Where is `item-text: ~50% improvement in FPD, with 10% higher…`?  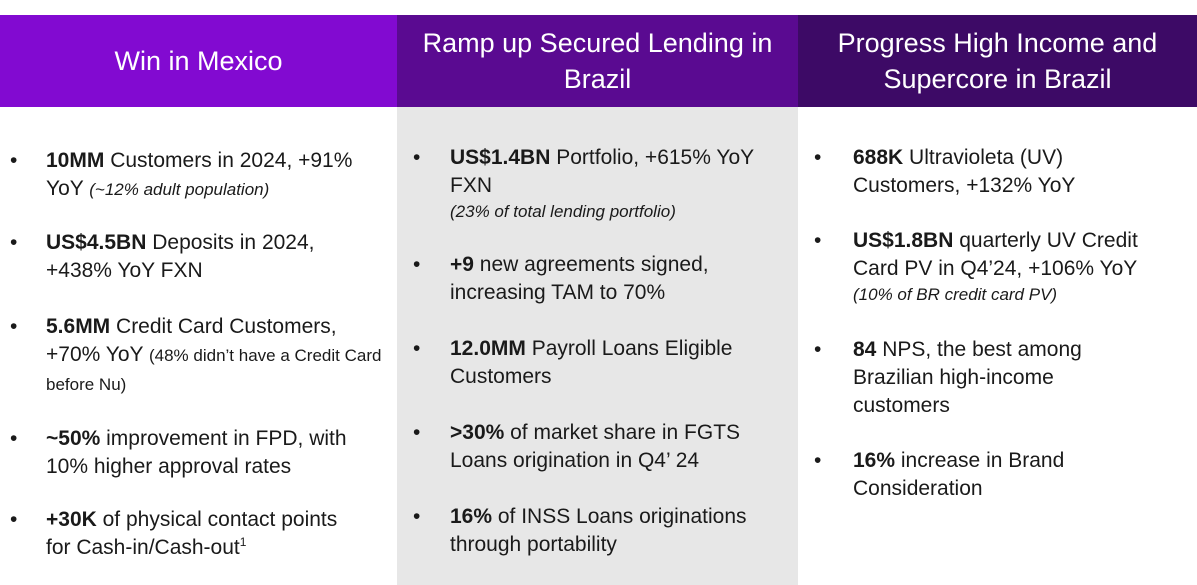
item-text: ~50% improvement in FPD, with 10% higher… is located at coordinates (211, 453).